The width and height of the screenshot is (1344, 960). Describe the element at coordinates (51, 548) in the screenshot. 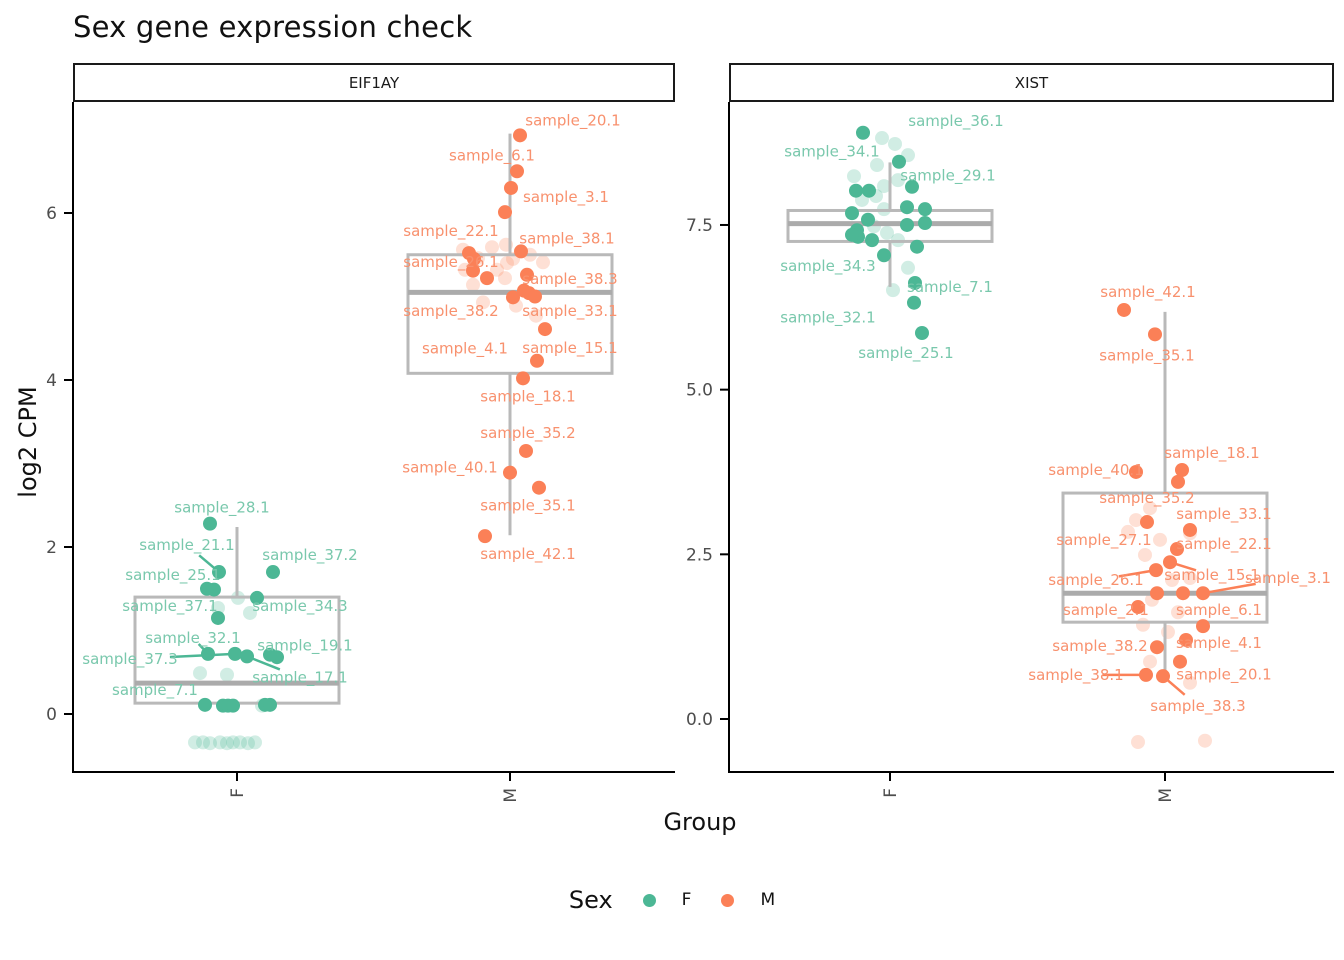

I see `y-tick-label: 2` at that location.